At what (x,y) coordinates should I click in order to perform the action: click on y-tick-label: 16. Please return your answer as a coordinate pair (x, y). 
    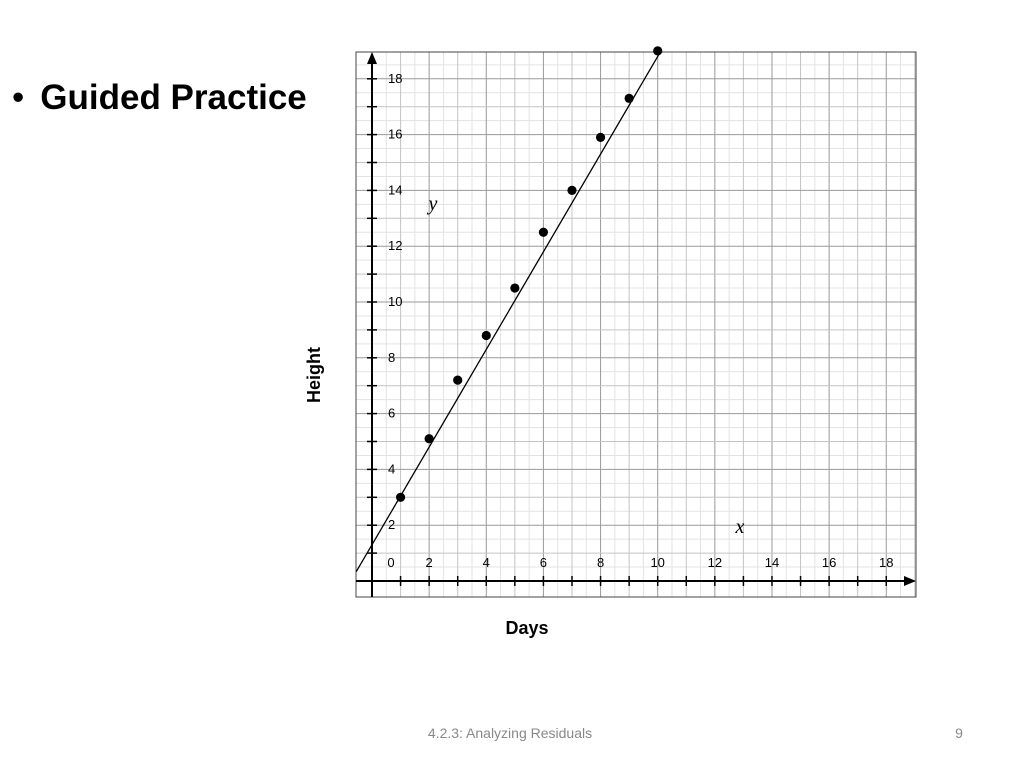
    Looking at the image, I should click on (395, 134).